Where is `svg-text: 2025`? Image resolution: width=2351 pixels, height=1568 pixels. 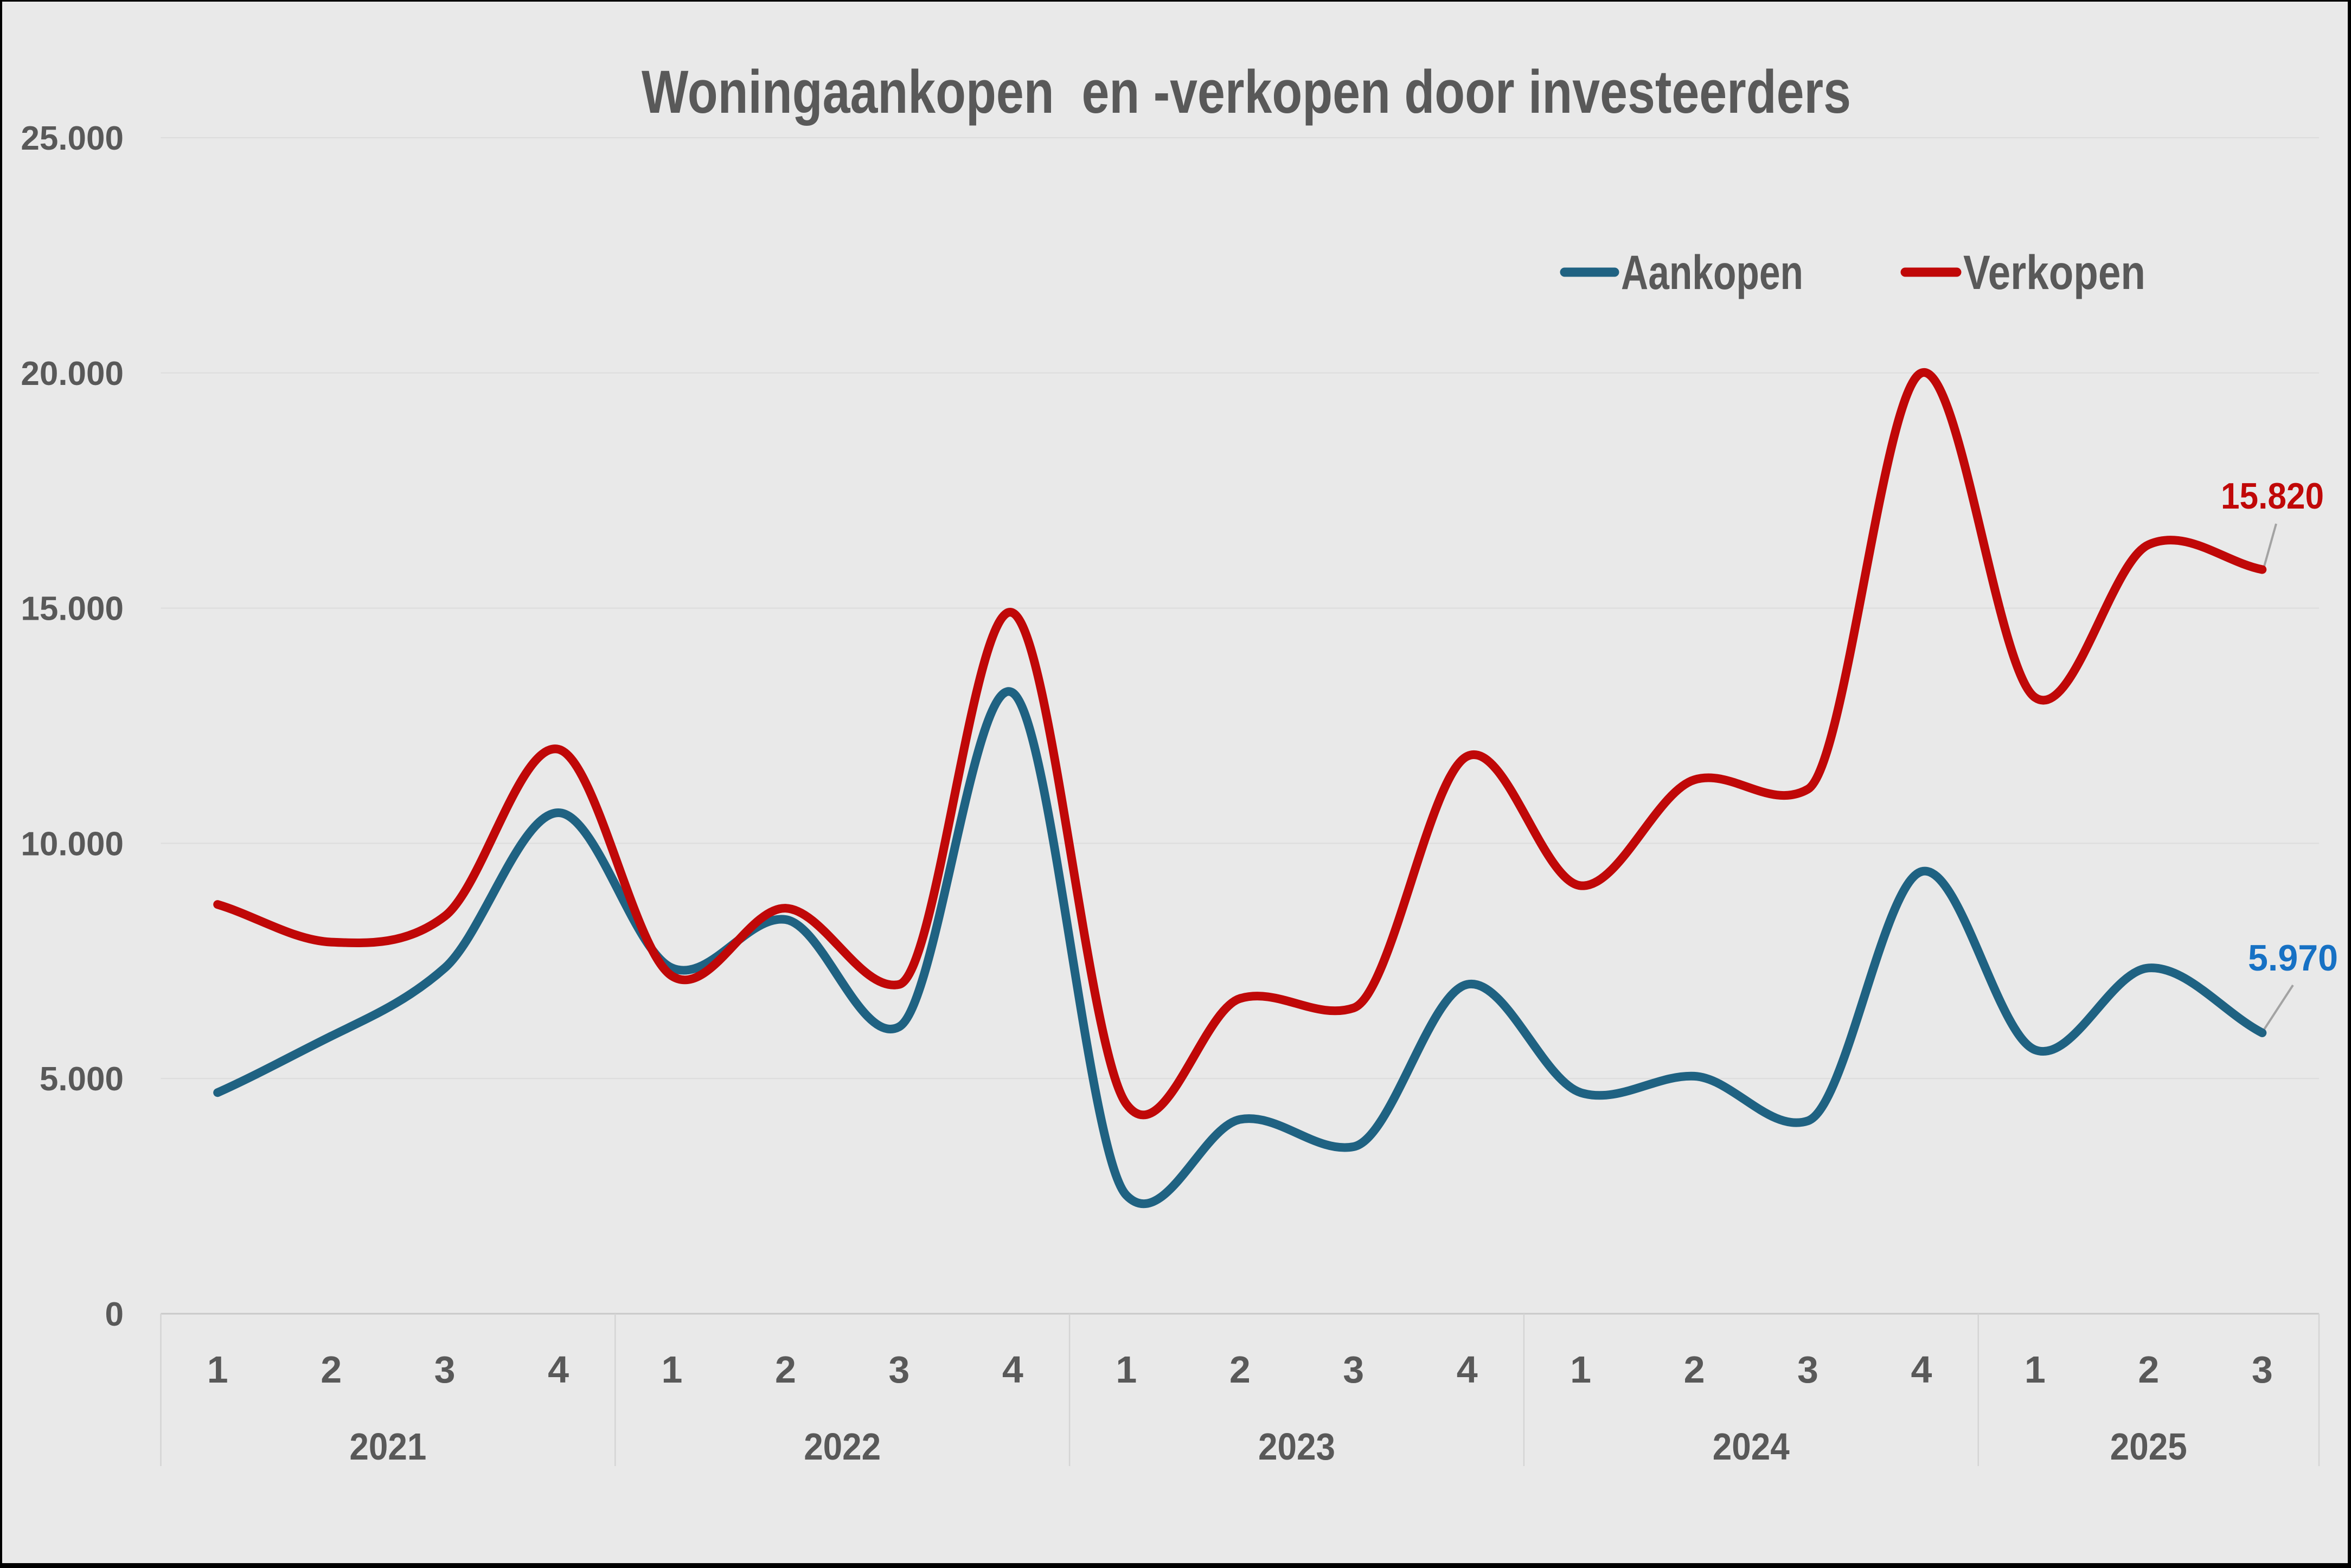
svg-text: 2025 is located at coordinates (2148, 1446).